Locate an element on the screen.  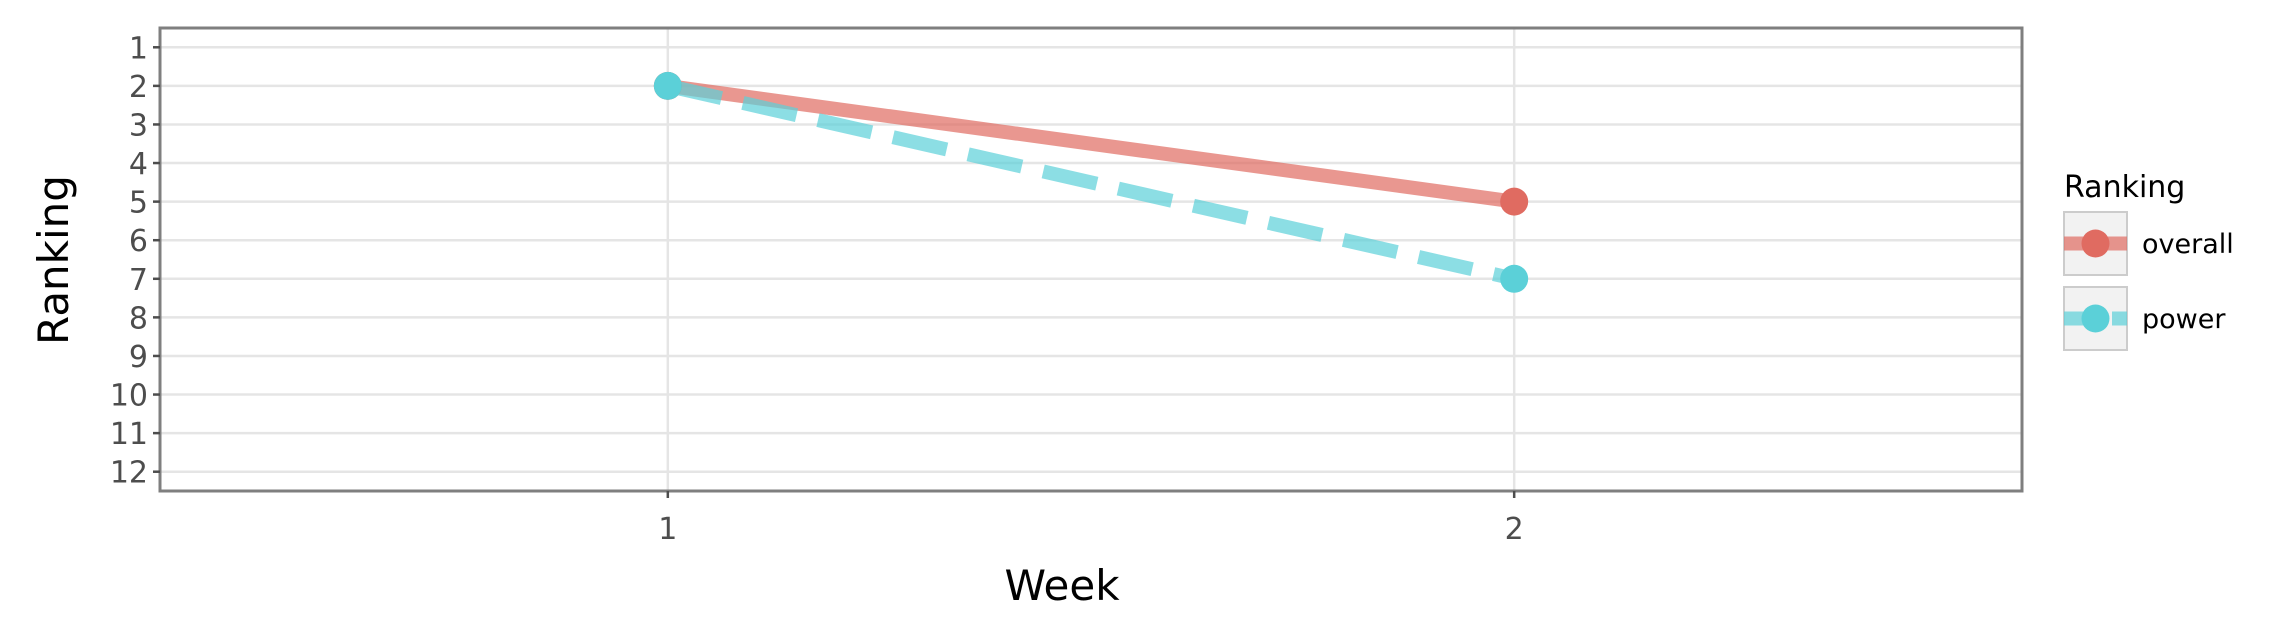
x-tick-label: 2 is located at coordinates (1514, 529).